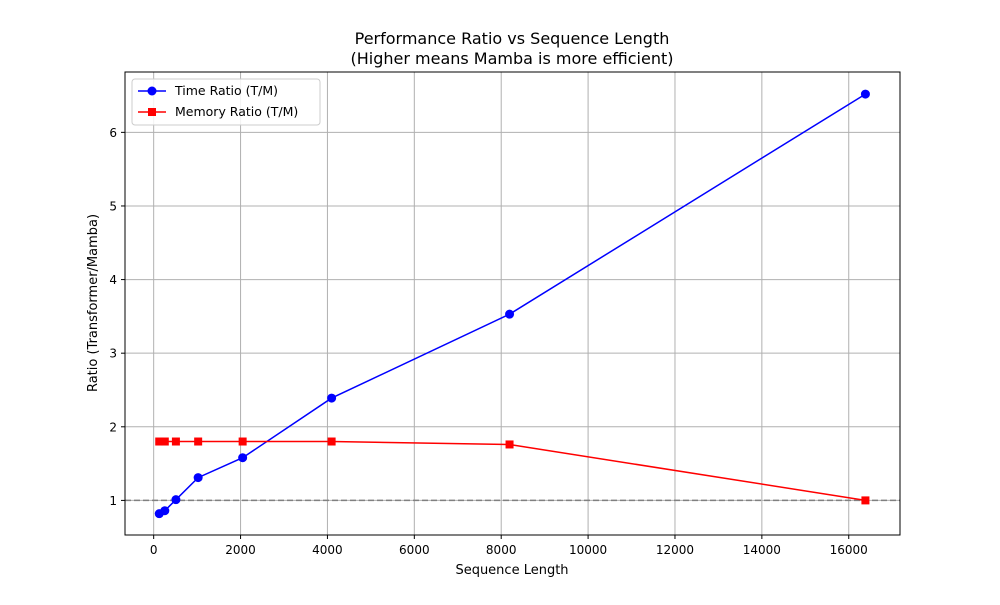  I want to click on legend-swatch-time-marker, so click(152, 91).